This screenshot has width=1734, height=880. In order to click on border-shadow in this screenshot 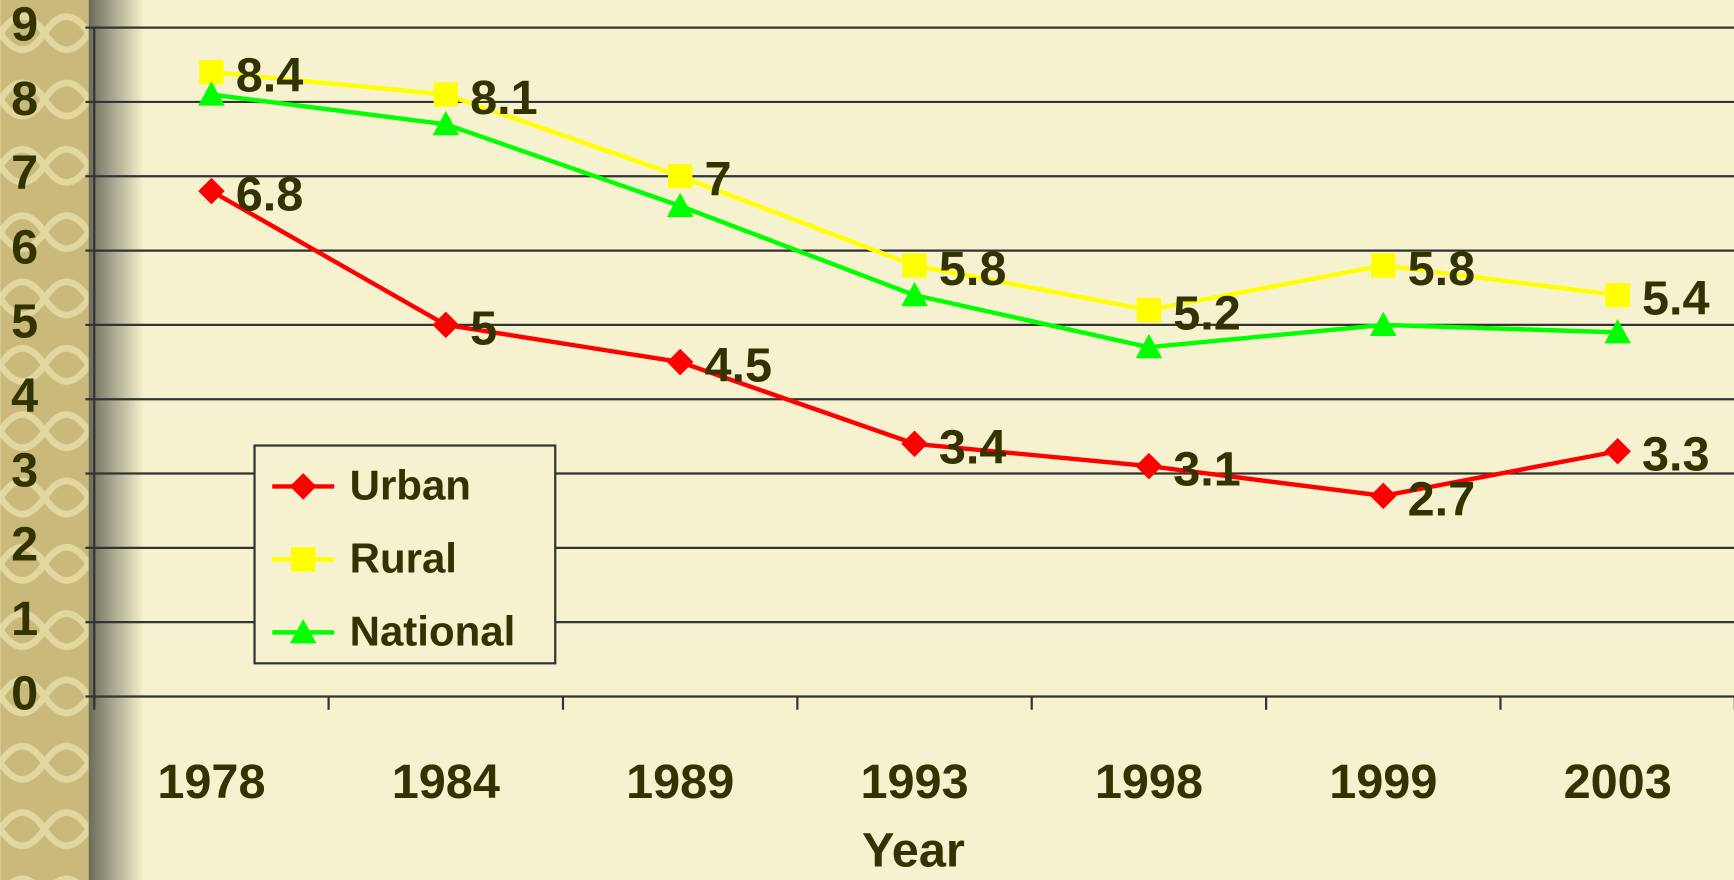, I will do `click(116, 440)`.